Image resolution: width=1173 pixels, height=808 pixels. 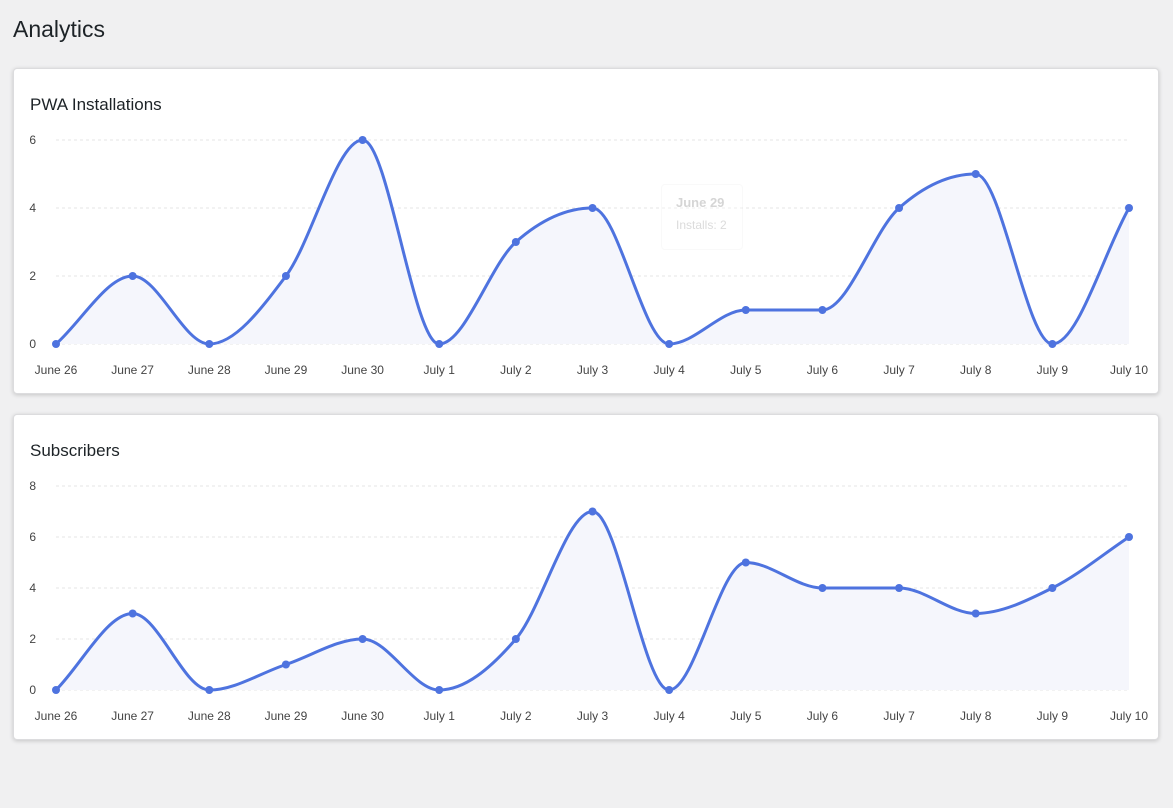 I want to click on installations-chart-title: PWA Installations, so click(x=96, y=104).